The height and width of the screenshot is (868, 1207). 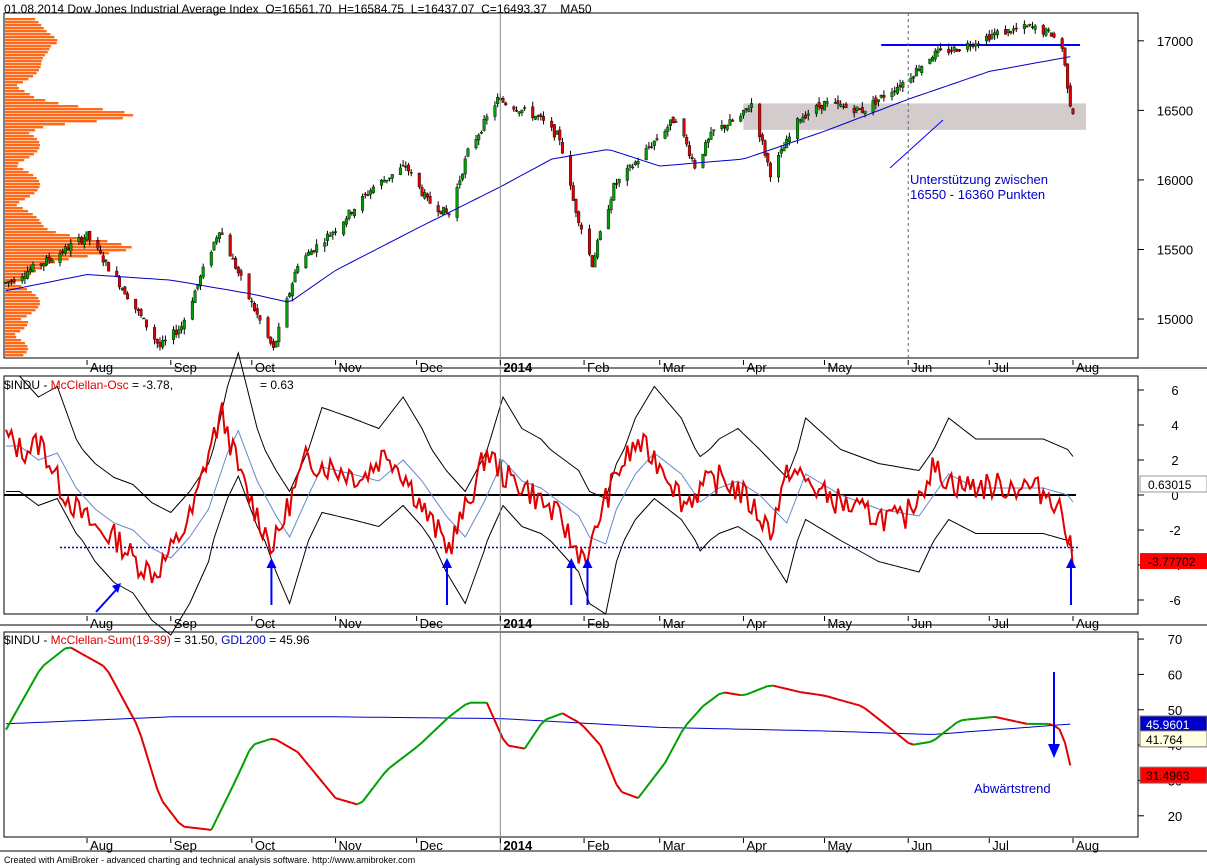 What do you see at coordinates (518, 845) in the screenshot?
I see `x-tick-label: 2014` at bounding box center [518, 845].